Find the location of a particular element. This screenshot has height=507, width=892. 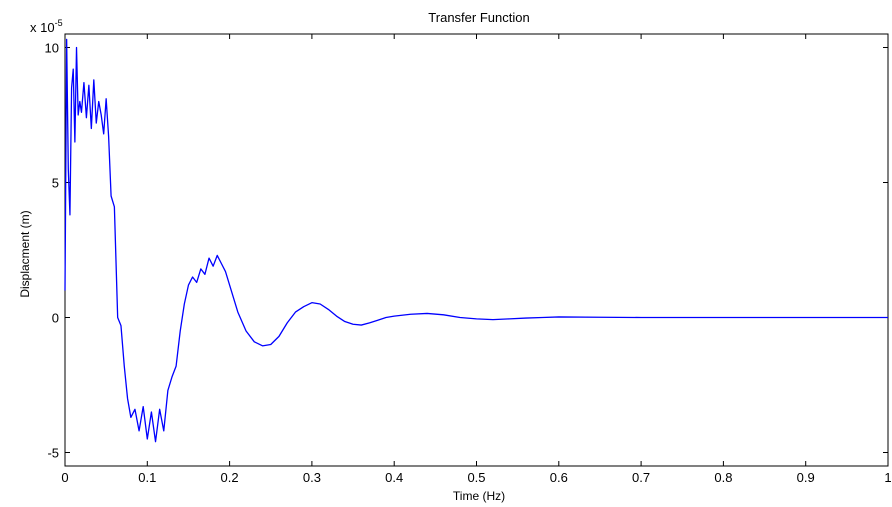

x-tick-label: 0.2 is located at coordinates (230, 477).